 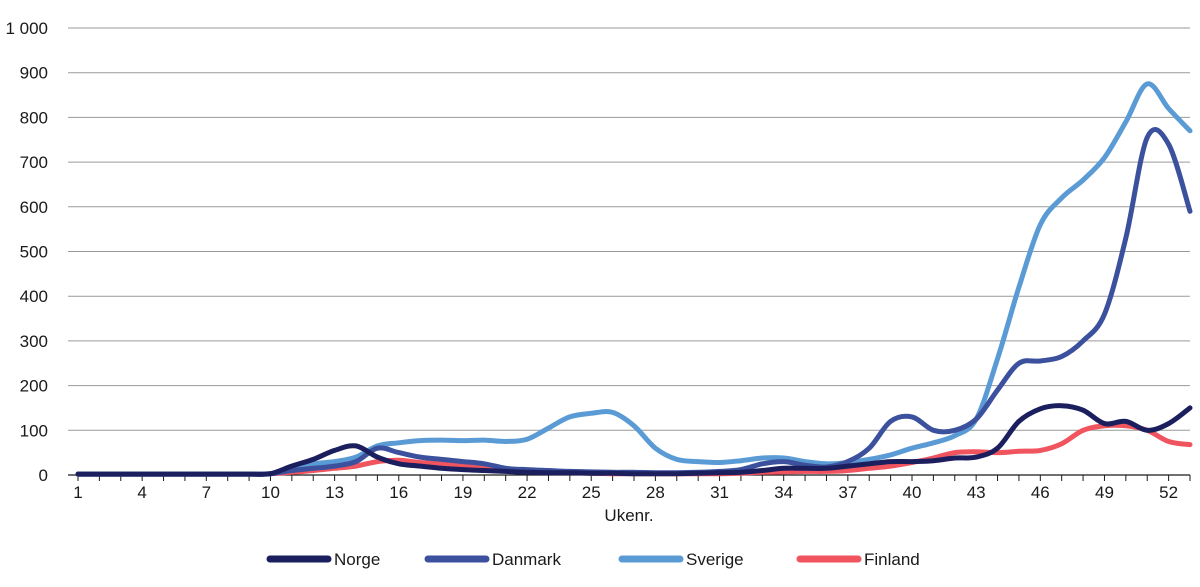 I want to click on x-tick-label: 28, so click(x=655, y=492).